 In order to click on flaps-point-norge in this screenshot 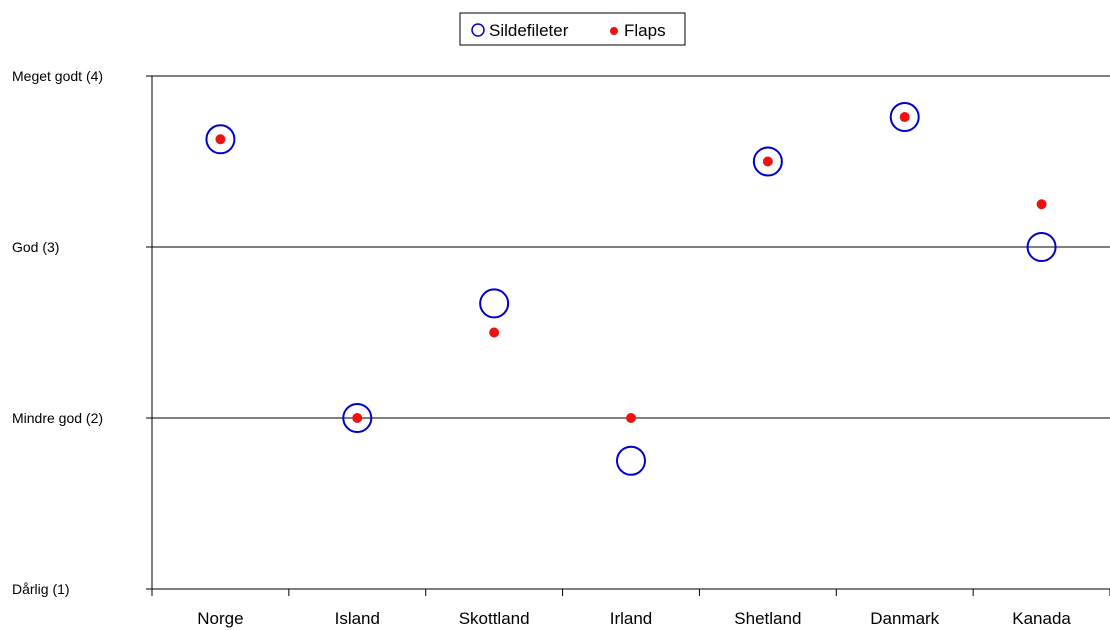, I will do `click(220, 139)`.